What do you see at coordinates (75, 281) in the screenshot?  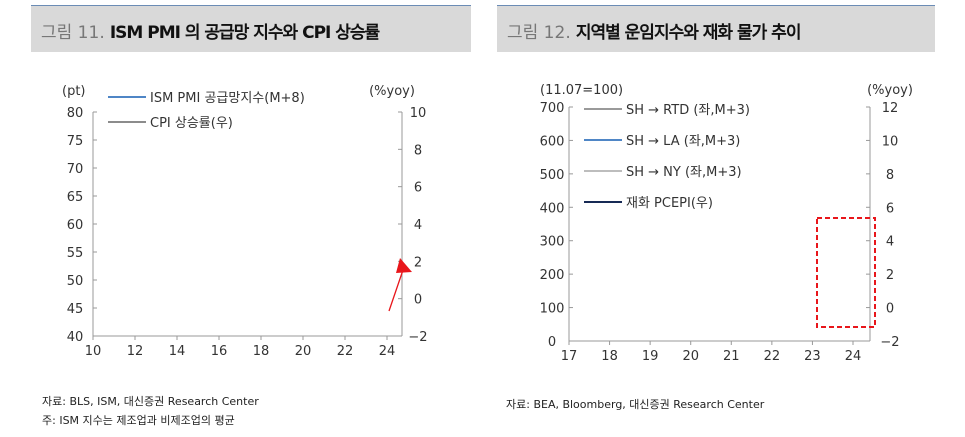 I see `y-tick-label: 50` at bounding box center [75, 281].